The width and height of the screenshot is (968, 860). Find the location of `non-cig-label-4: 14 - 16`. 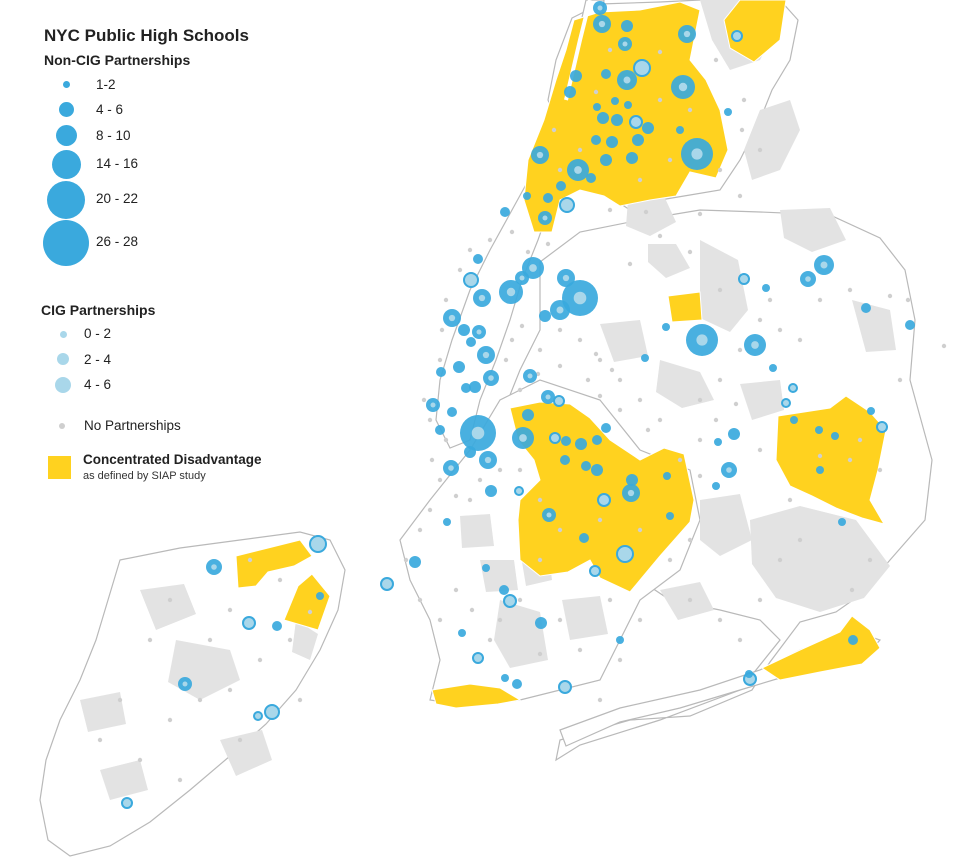

non-cig-label-4: 14 - 16 is located at coordinates (117, 163).